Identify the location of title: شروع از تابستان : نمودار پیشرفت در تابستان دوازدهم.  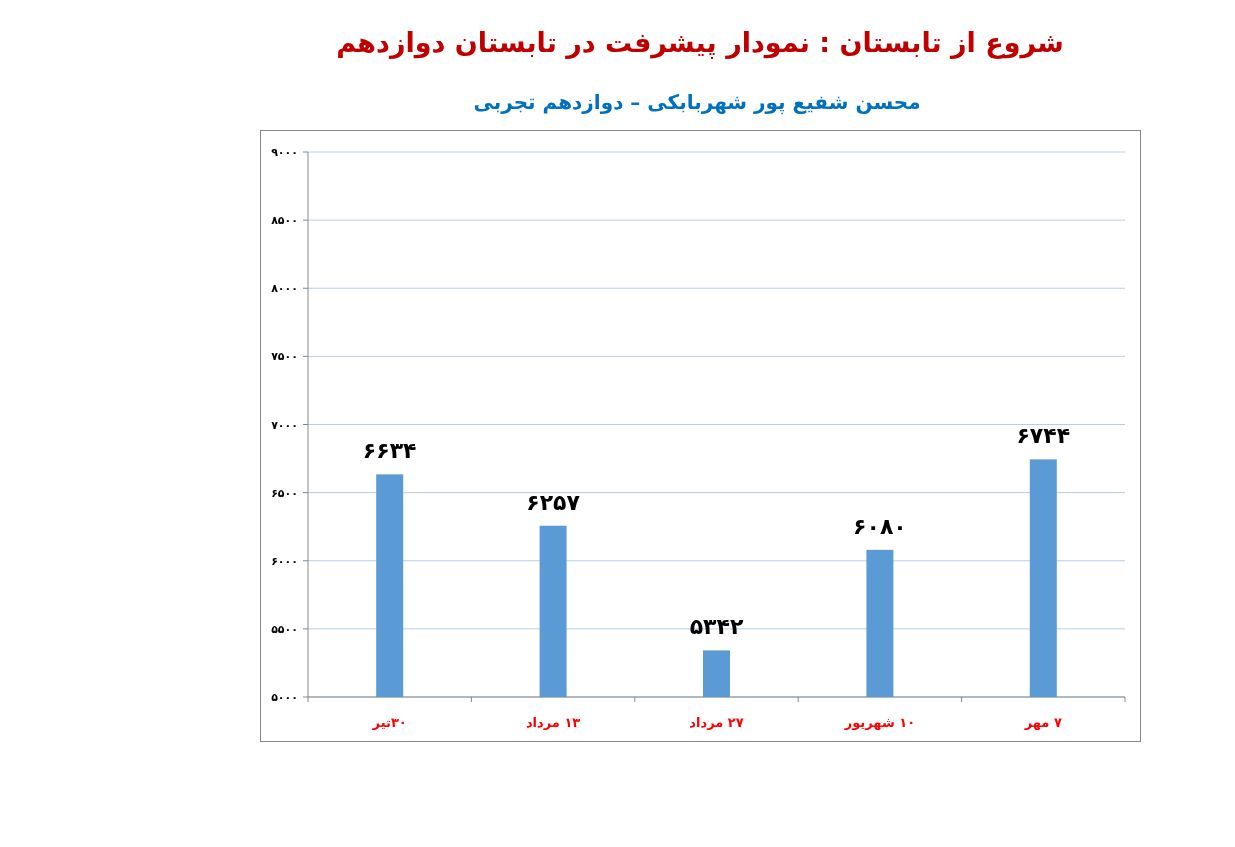
(700, 42).